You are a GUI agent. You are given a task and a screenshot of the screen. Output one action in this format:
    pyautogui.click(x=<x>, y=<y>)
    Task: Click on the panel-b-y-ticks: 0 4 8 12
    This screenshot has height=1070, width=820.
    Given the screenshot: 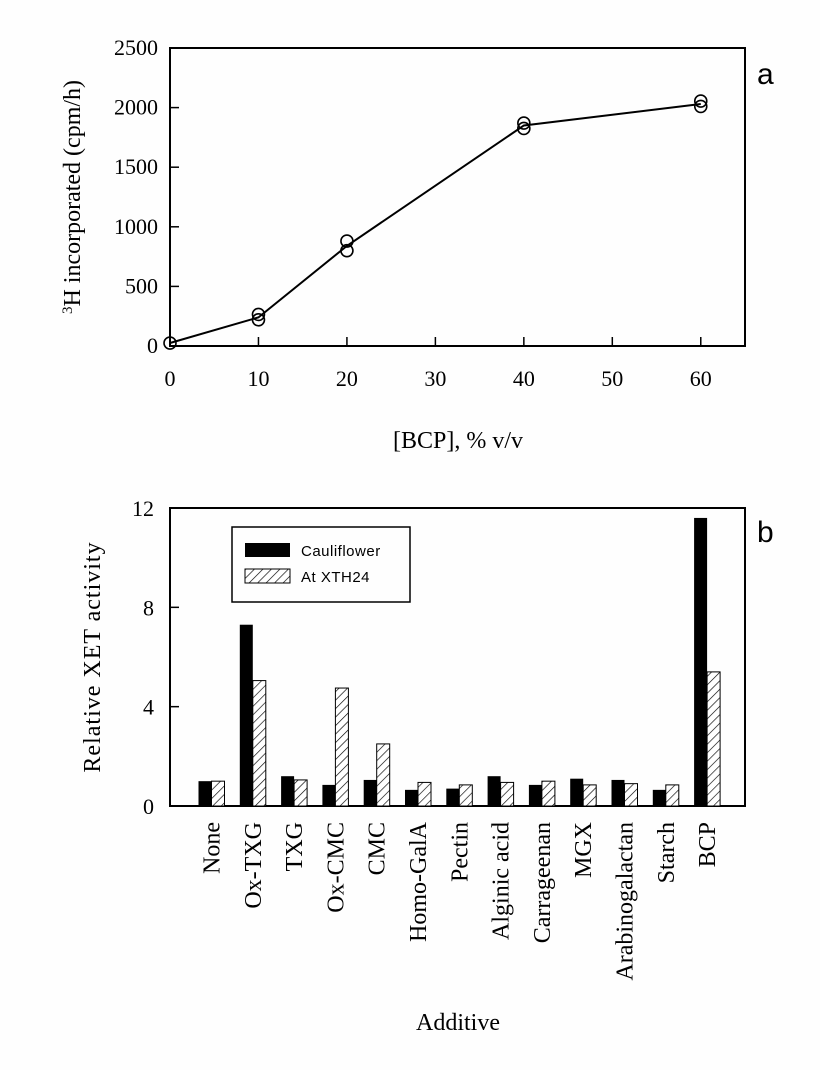 What is the action you would take?
    pyautogui.click(x=155, y=657)
    